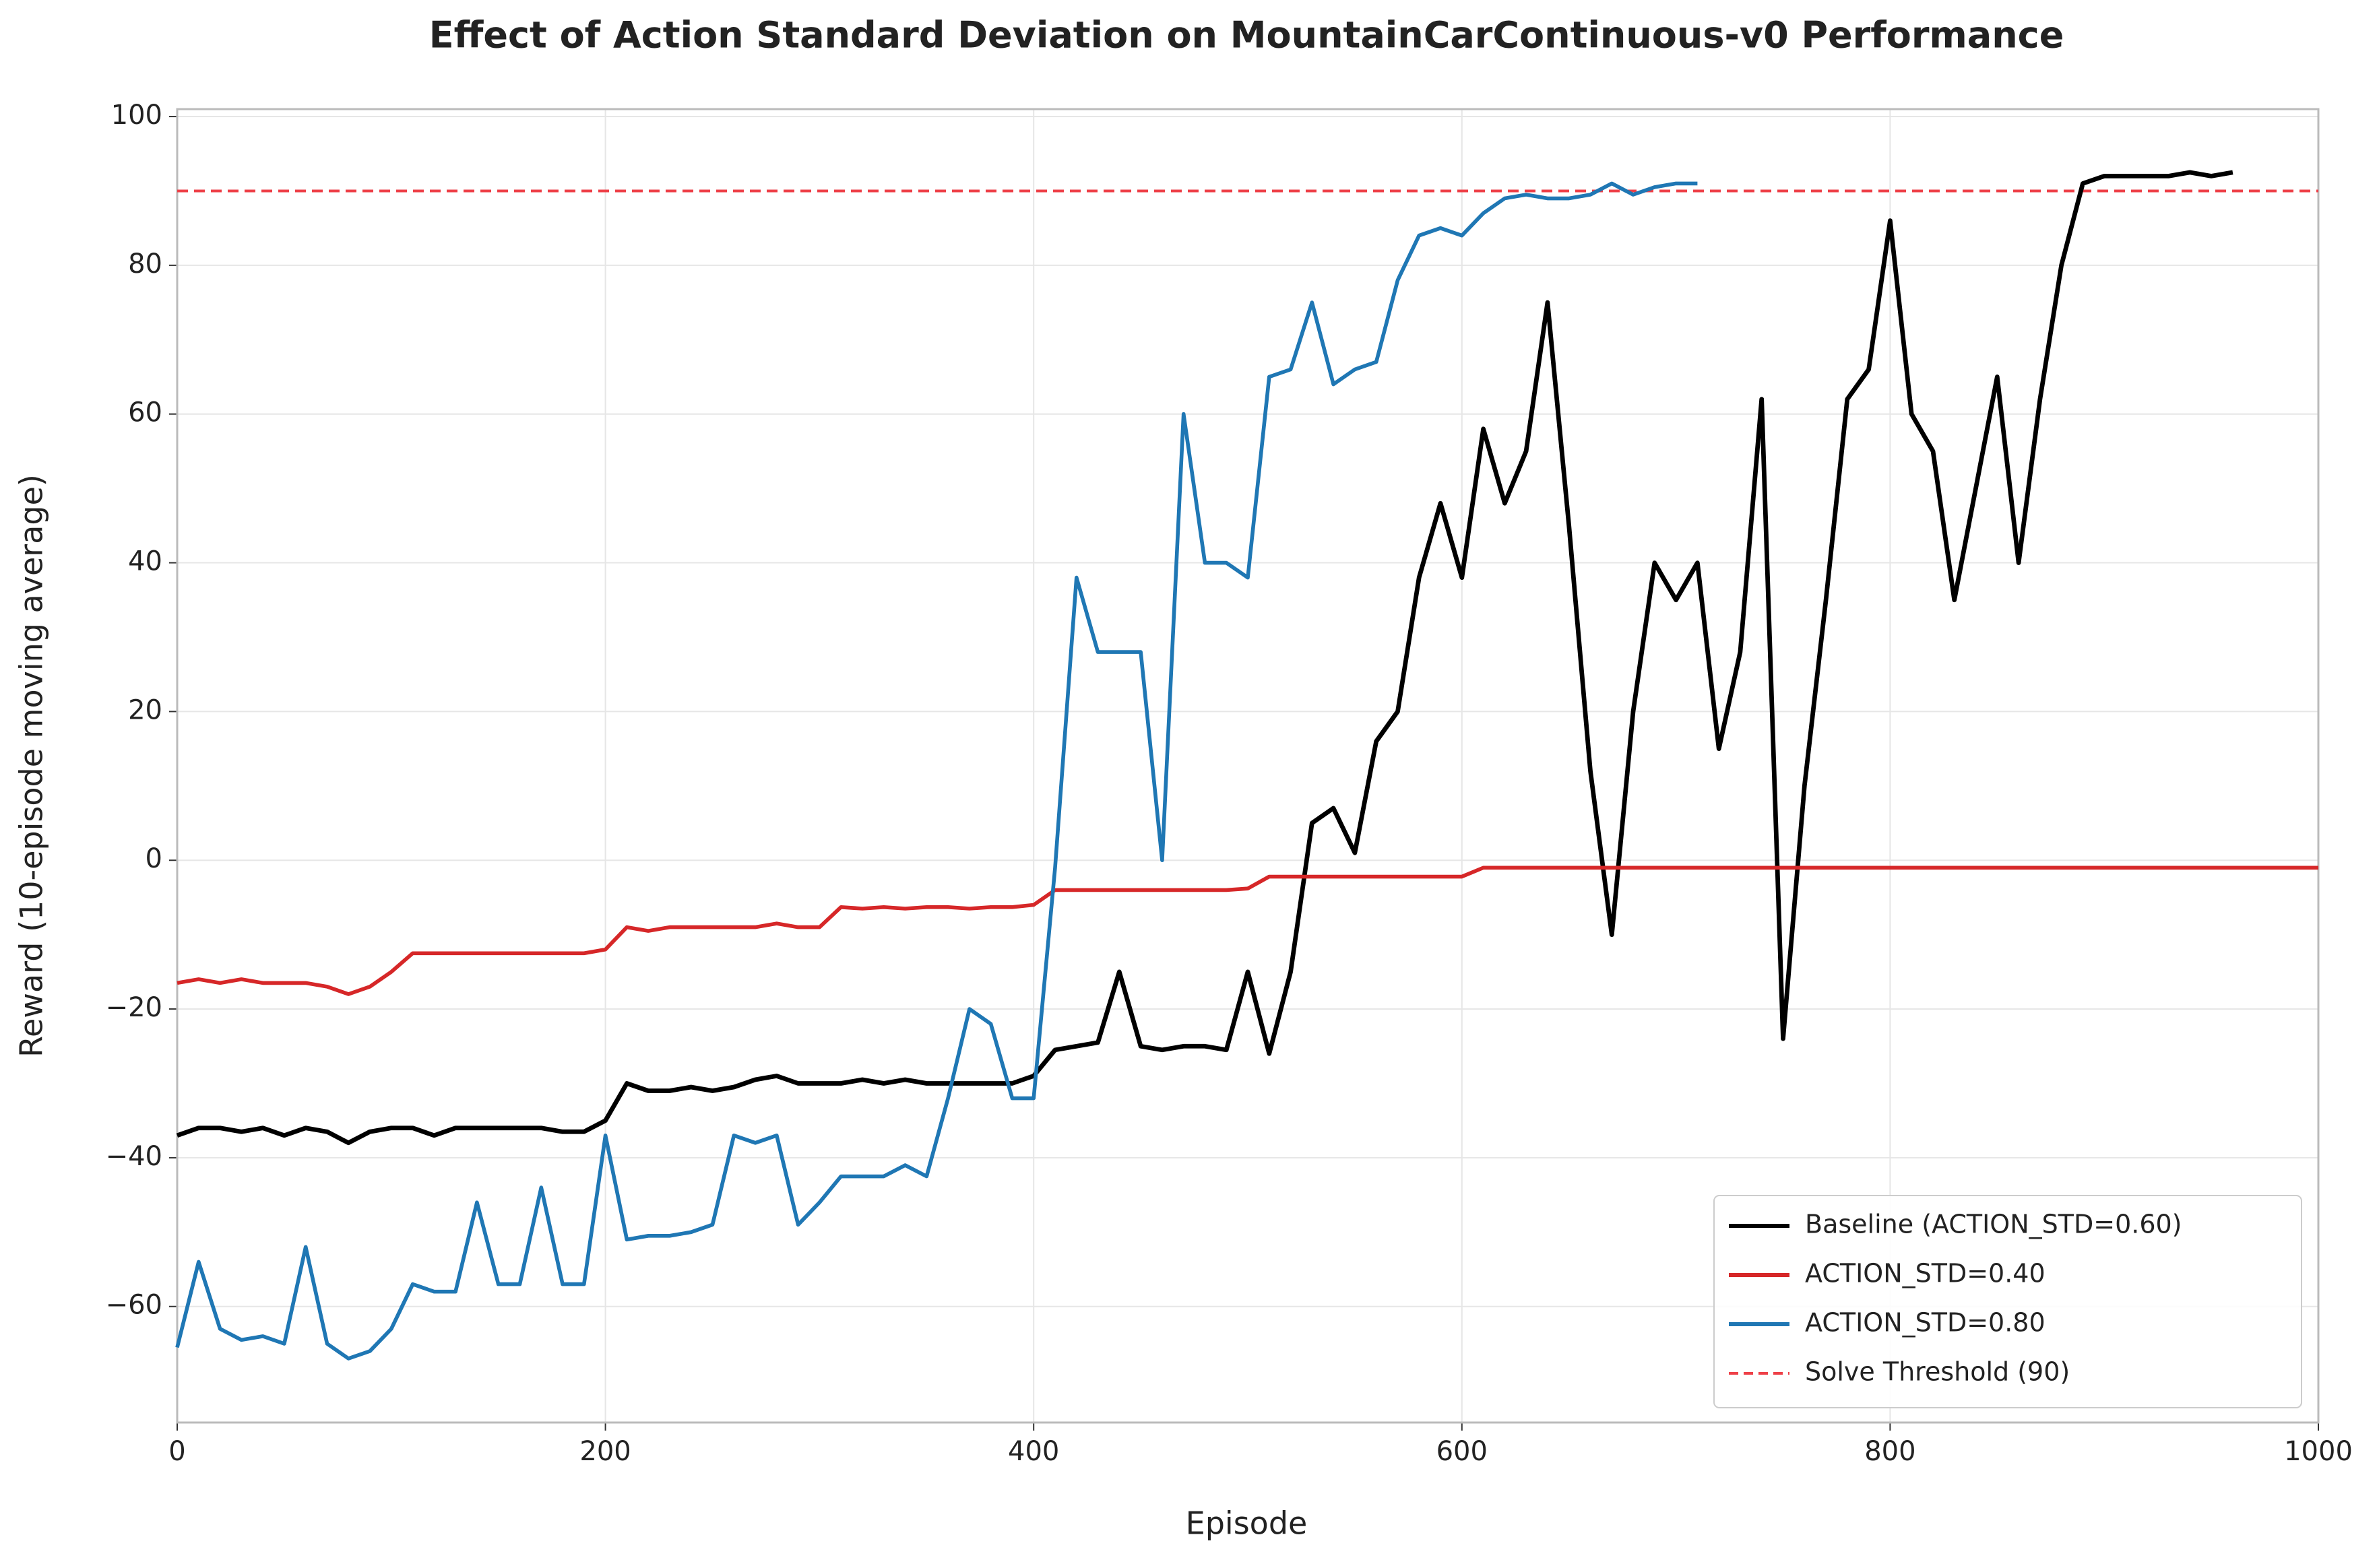  I want to click on y-tick-label: 0, so click(154, 858).